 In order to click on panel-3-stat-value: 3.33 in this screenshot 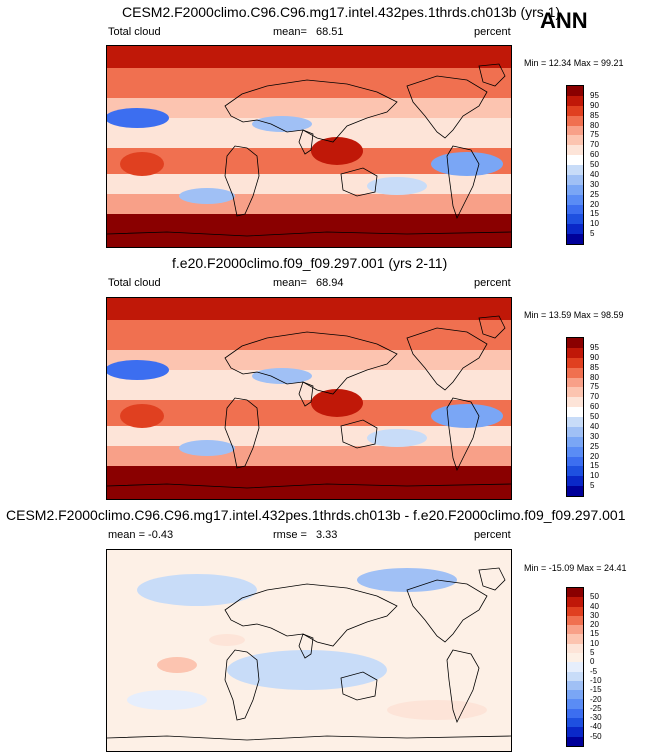, I will do `click(327, 535)`.